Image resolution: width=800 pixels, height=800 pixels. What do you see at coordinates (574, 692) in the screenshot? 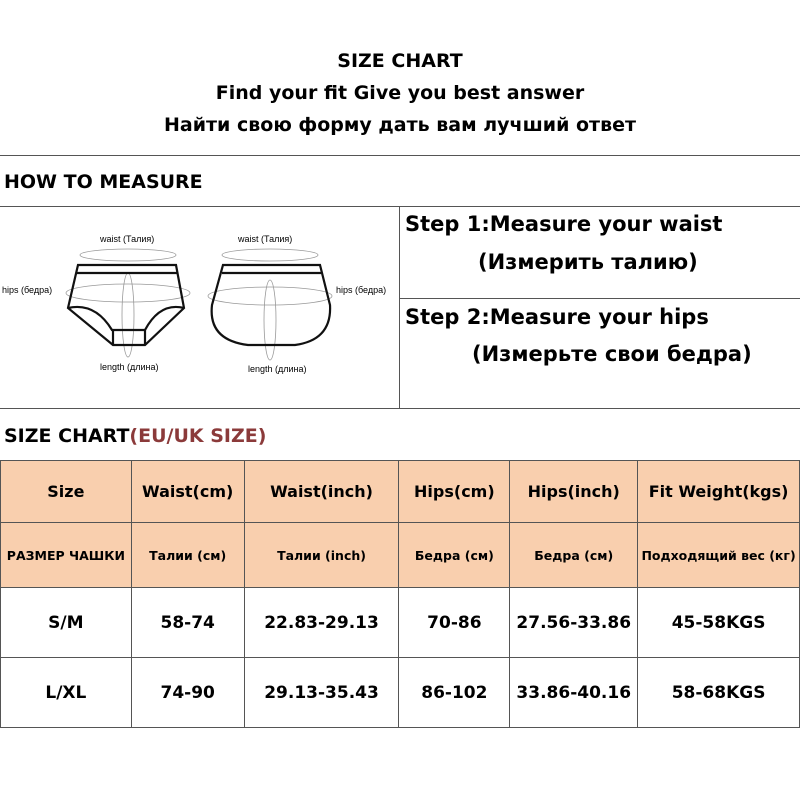
I see `table-cell: 33.86-40.16` at bounding box center [574, 692].